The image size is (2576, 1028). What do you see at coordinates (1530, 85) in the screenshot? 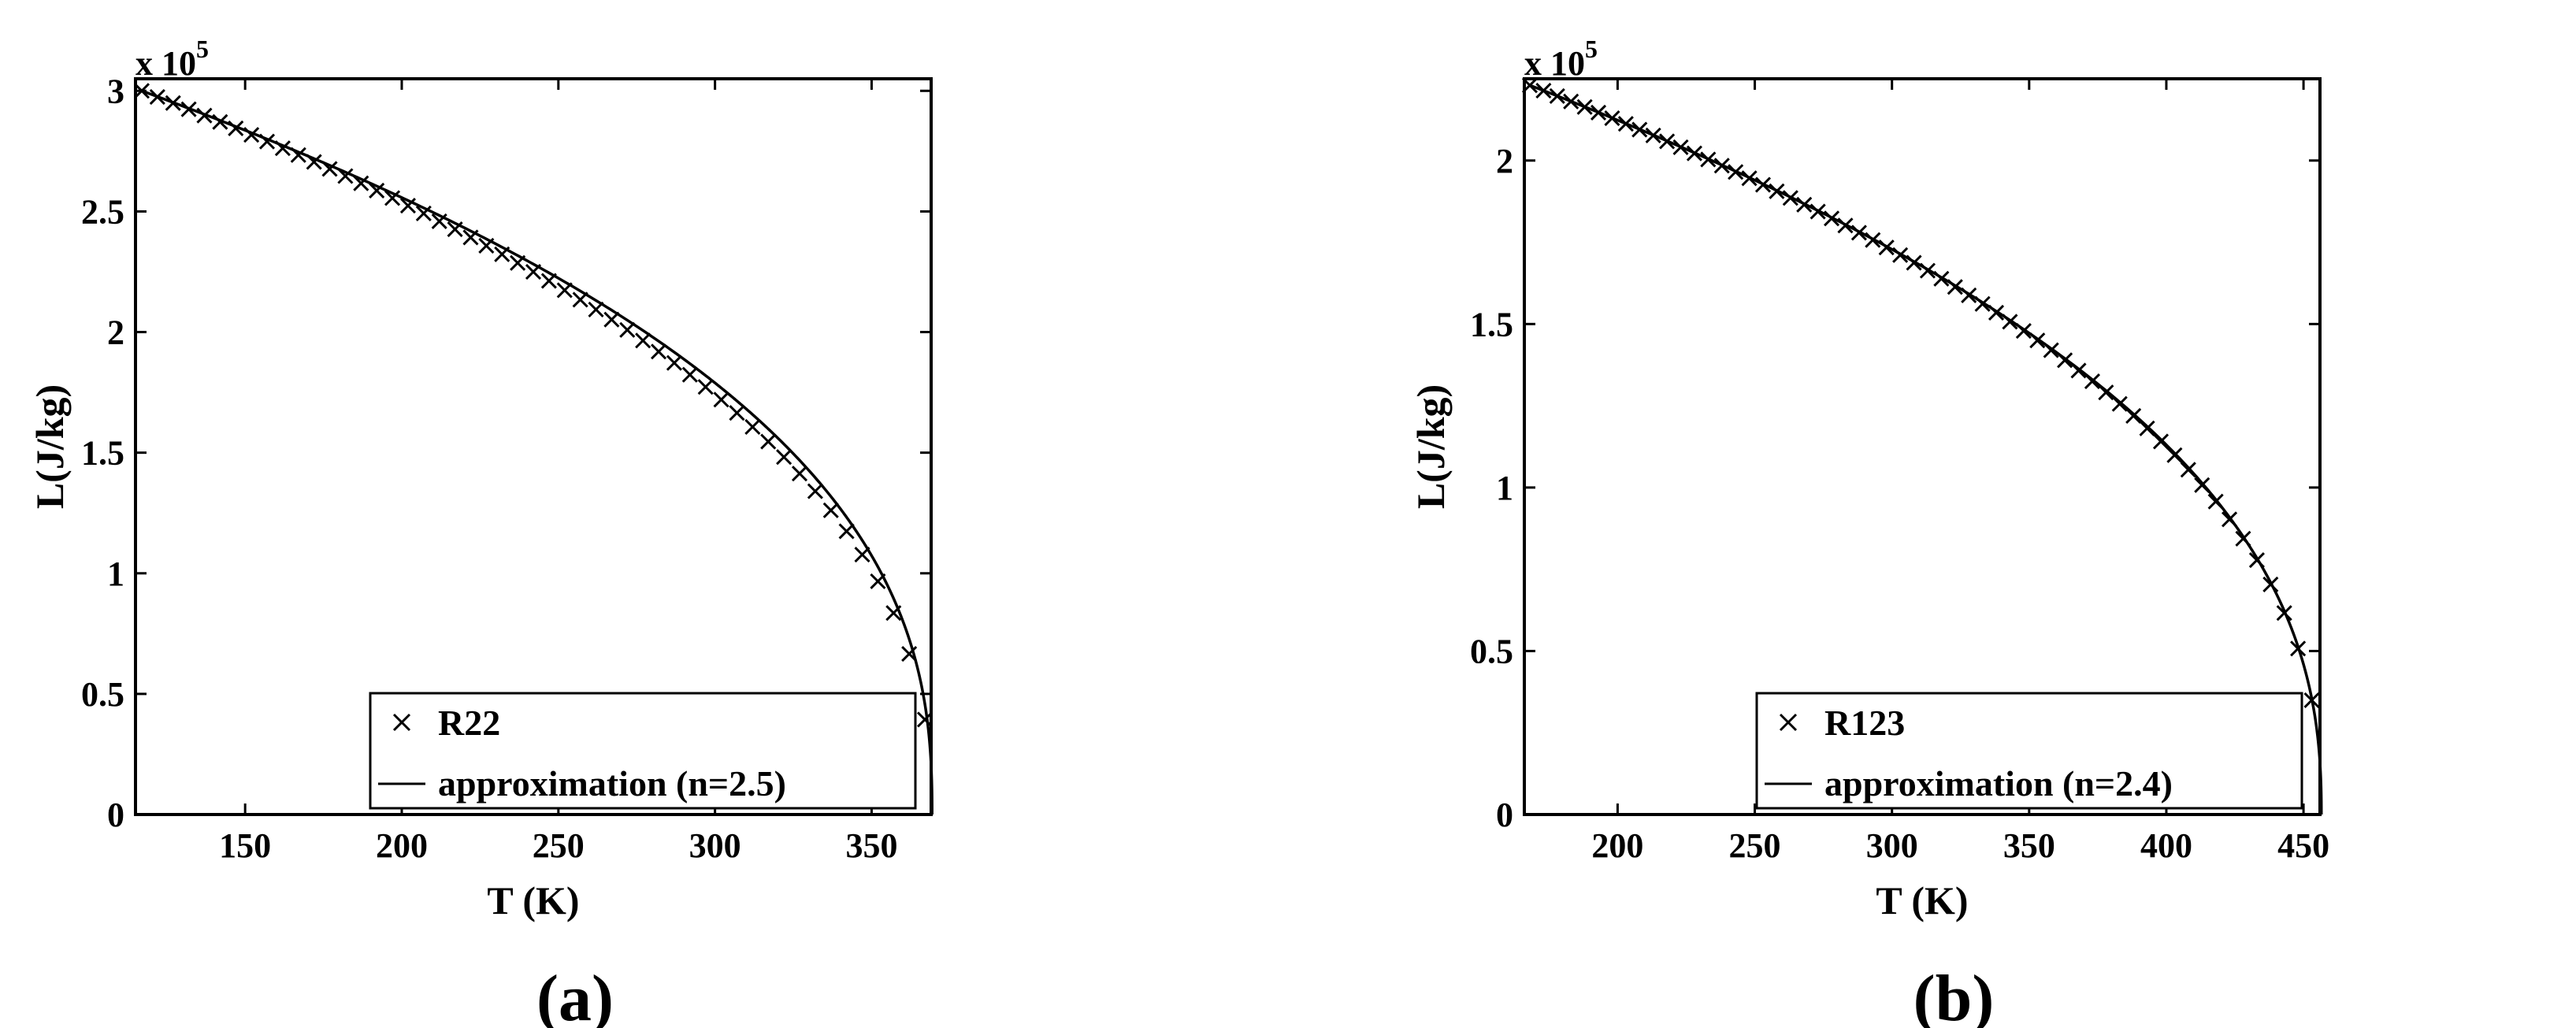
I see `data-point-R123` at bounding box center [1530, 85].